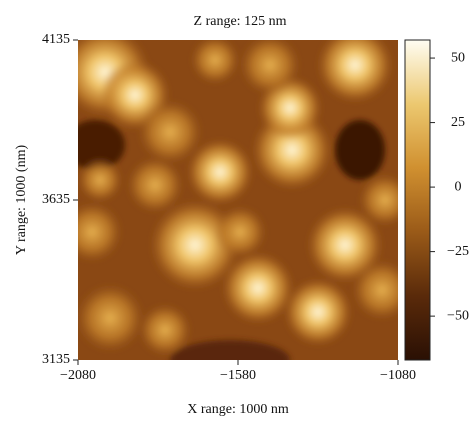 This screenshot has height=436, width=474. What do you see at coordinates (56, 359) in the screenshot?
I see `y-tick-label: 3135` at bounding box center [56, 359].